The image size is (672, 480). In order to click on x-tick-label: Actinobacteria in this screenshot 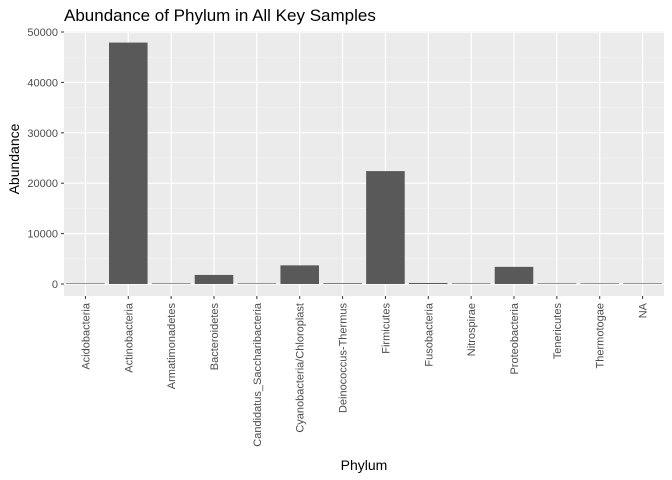, I will do `click(129, 337)`.